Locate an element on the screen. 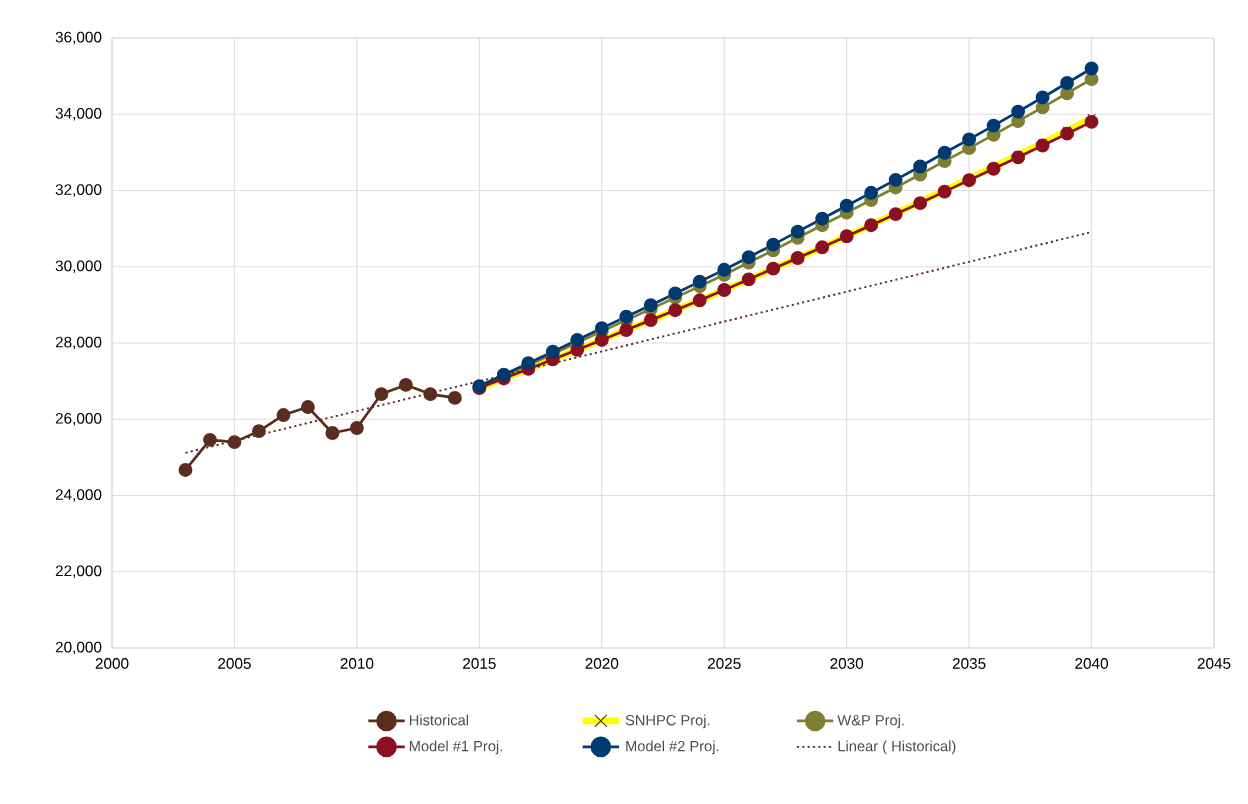 The height and width of the screenshot is (804, 1248). y-tick-label: 32,000 is located at coordinates (78, 190).